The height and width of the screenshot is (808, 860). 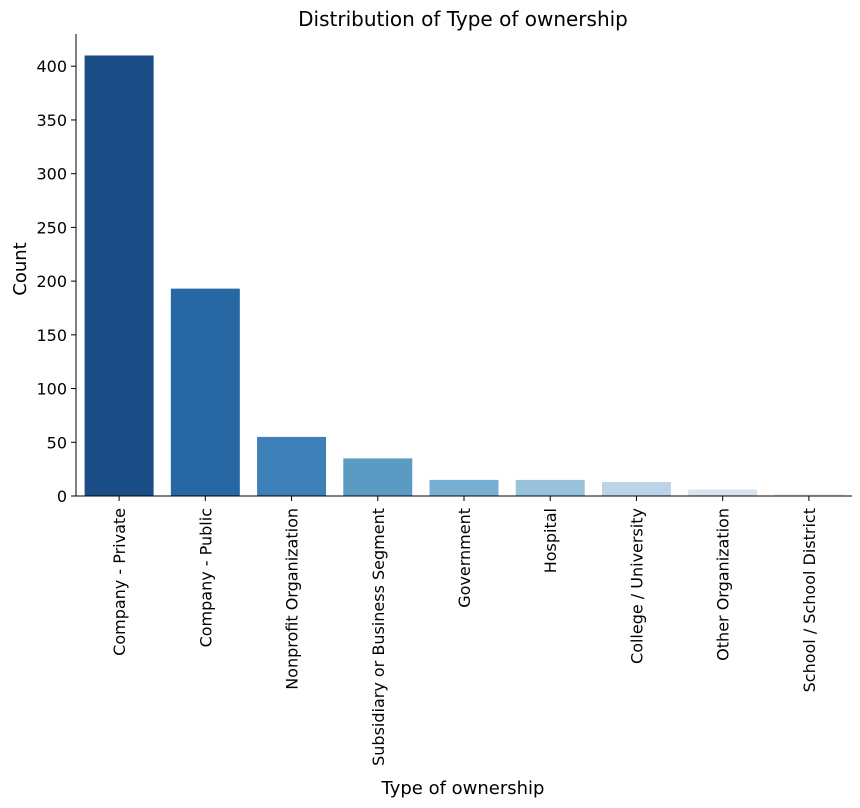 What do you see at coordinates (51, 335) in the screenshot?
I see `y-tick-label: 150` at bounding box center [51, 335].